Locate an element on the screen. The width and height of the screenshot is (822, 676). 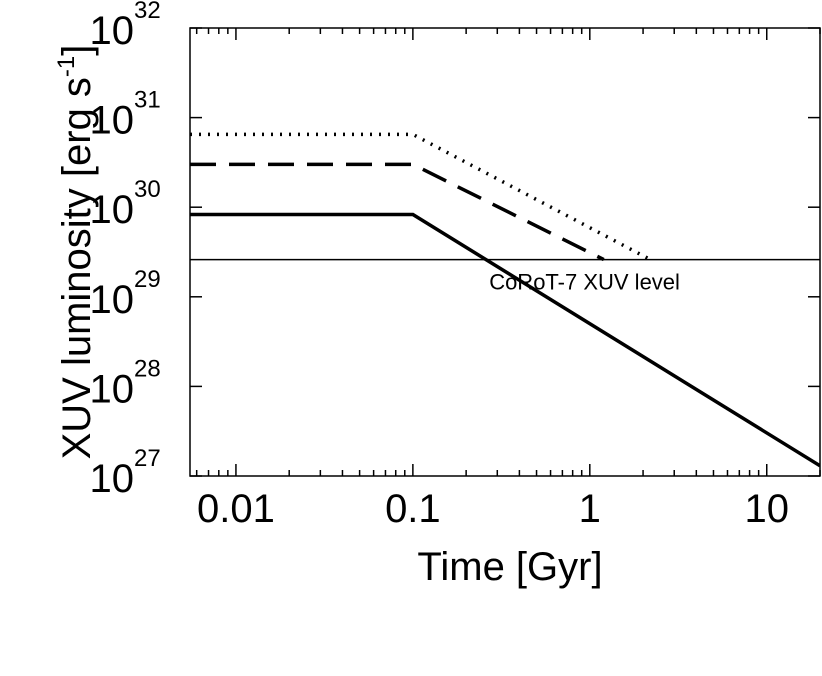
y-axis-label-close: ] is located at coordinates (77, 50).